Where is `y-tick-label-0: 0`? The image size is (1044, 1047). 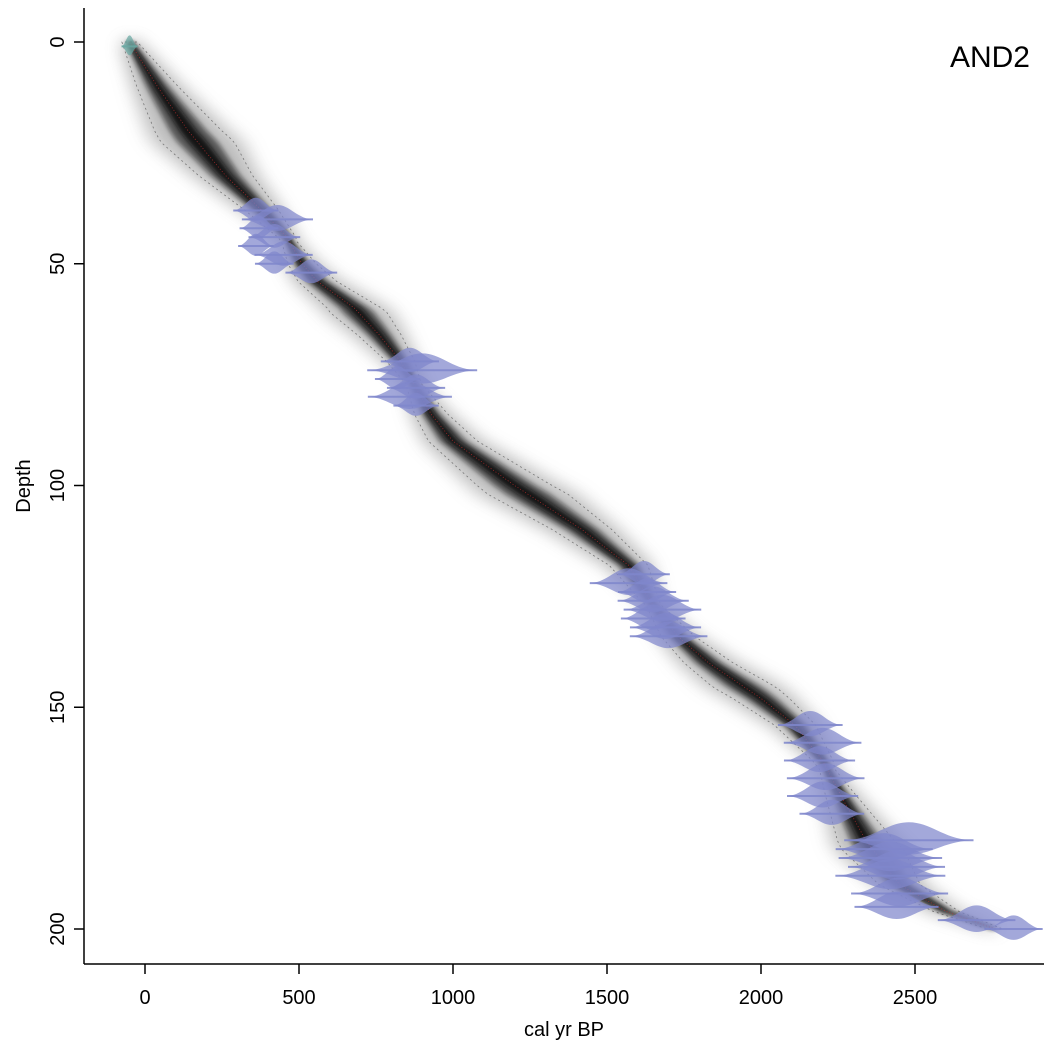 y-tick-label-0: 0 is located at coordinates (58, 41).